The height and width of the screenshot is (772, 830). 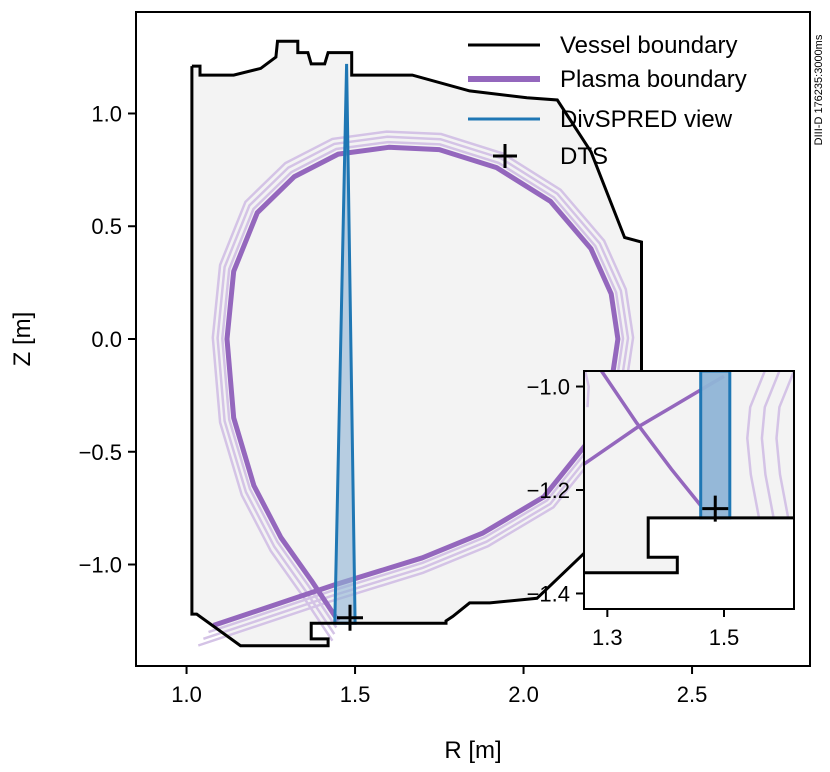 I want to click on inset-ticks: 1.3 1.5 −1.0 −1.2 −1.4, so click(x=633, y=512).